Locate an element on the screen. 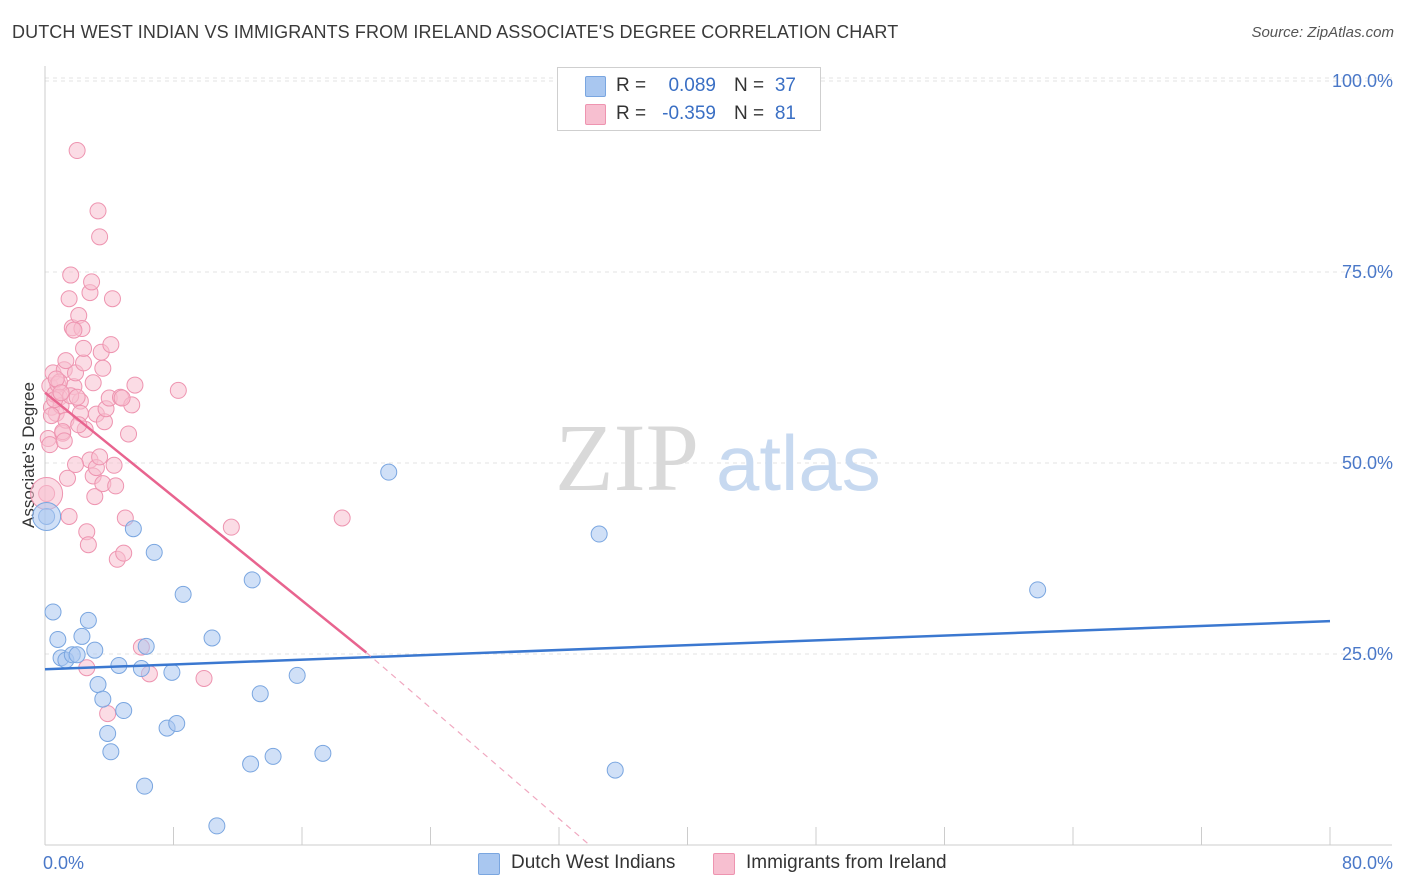 The image size is (1406, 892). watermark: ZIP atlas is located at coordinates (718, 457).